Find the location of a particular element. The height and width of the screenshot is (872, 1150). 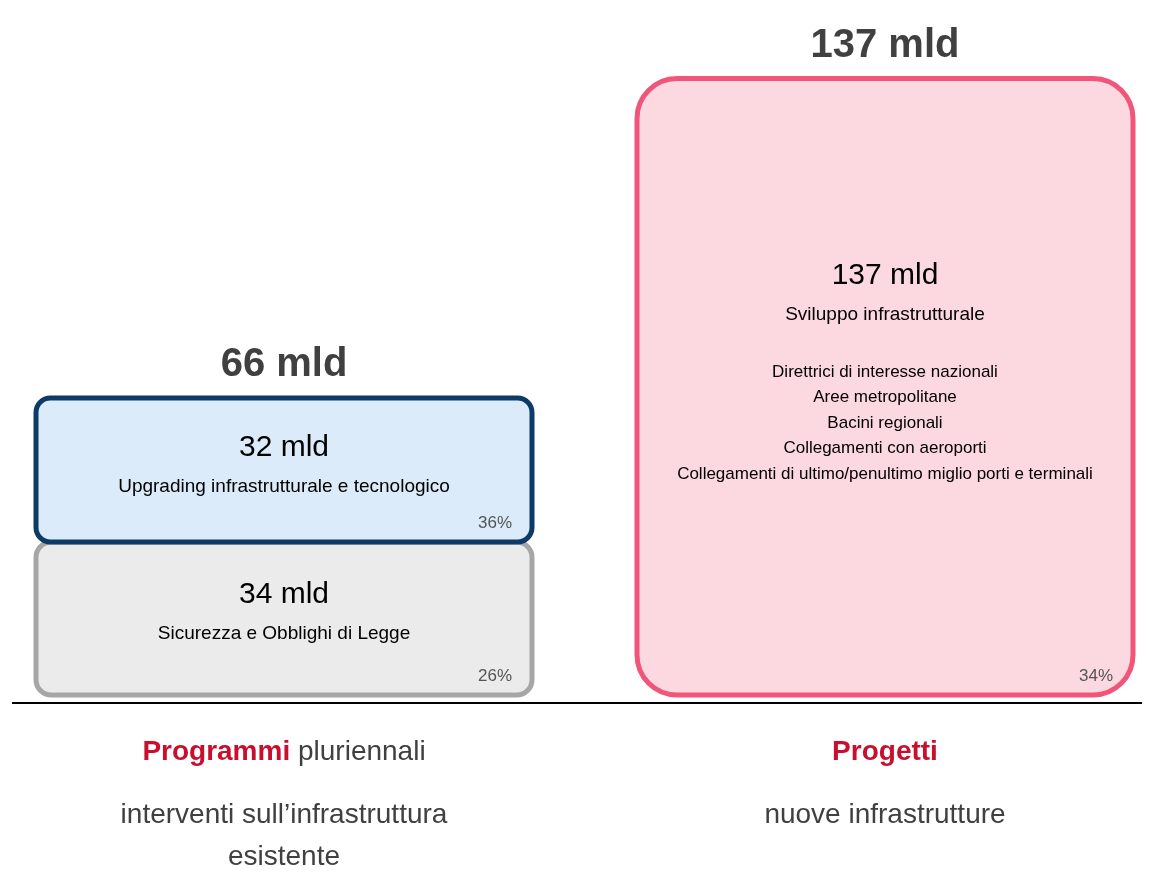

text: nuove infrastrutture is located at coordinates (885, 813).